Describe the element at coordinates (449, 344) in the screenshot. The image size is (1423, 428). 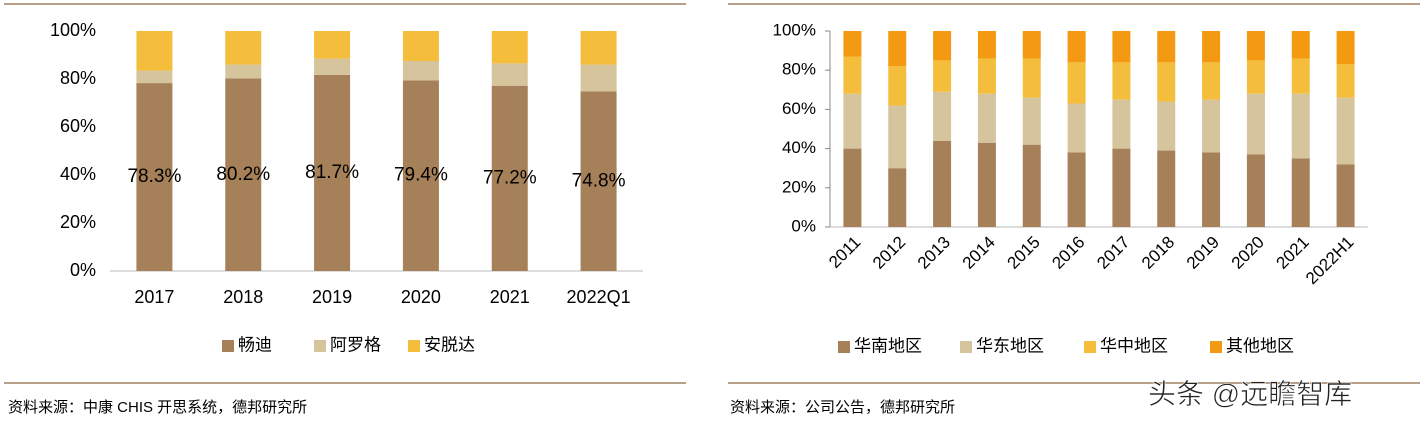
I see `legend-label: 安脱达` at that location.